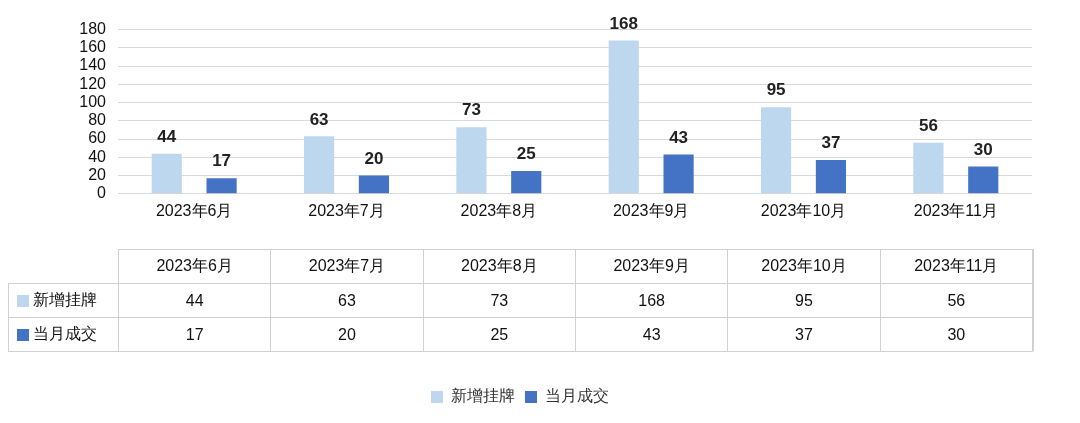 The image size is (1080, 423). Describe the element at coordinates (93, 47) in the screenshot. I see `y-tick-label: 160` at that location.